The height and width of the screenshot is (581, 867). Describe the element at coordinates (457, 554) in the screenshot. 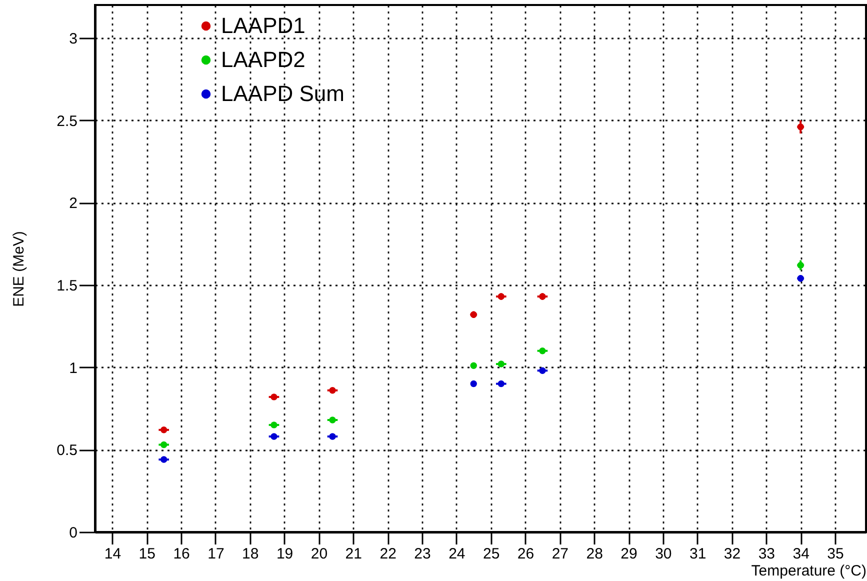

I see `x-tick-label: 24` at that location.